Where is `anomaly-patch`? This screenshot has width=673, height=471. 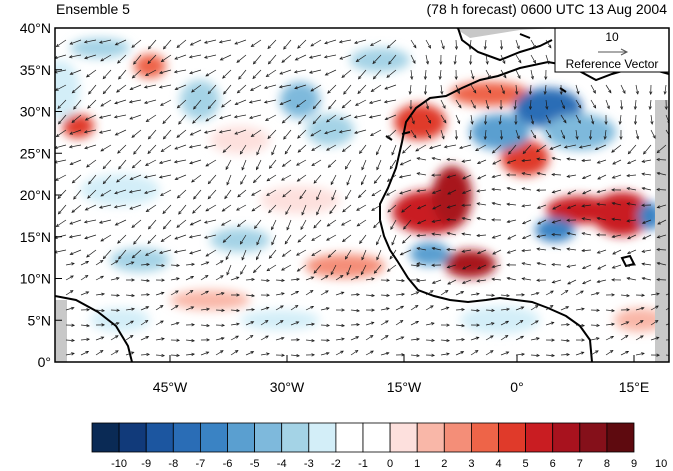
anomaly-patch is located at coordinates (470, 264).